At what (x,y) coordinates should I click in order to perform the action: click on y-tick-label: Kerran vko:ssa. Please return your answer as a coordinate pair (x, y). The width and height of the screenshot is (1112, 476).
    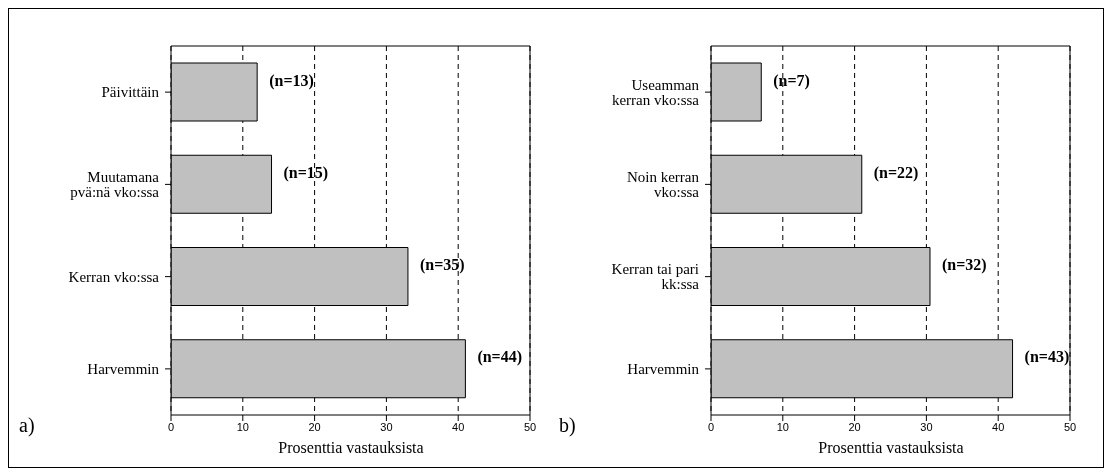
    Looking at the image, I should click on (114, 276).